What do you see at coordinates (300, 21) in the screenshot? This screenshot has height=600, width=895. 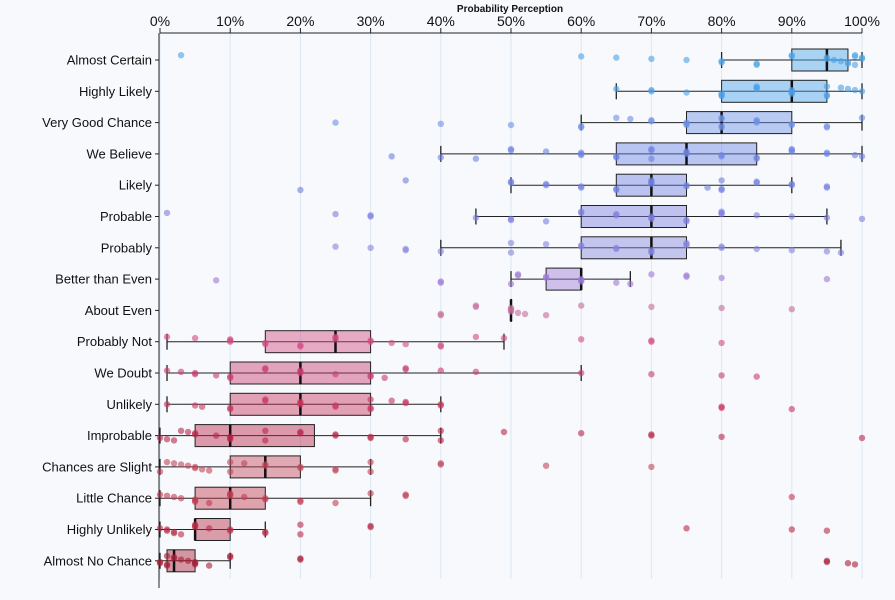 I see `x-tick-label: 20%` at bounding box center [300, 21].